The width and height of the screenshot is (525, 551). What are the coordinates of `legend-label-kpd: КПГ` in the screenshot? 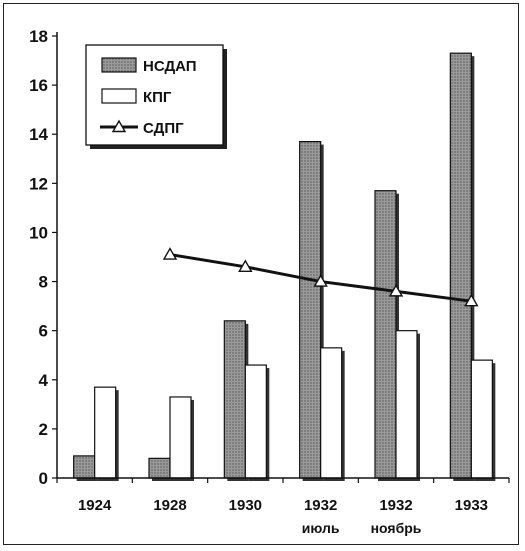 It's located at (157, 97).